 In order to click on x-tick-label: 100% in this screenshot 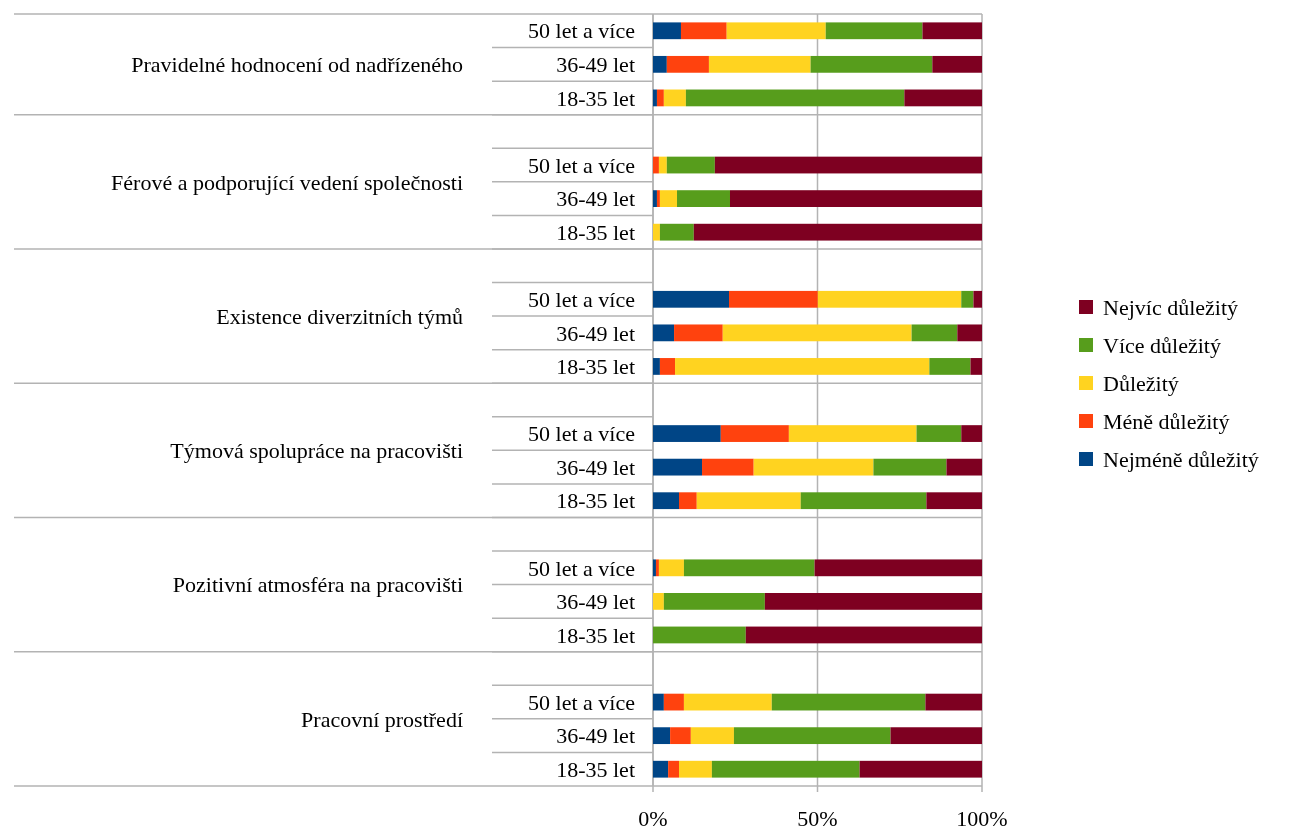, I will do `click(982, 818)`.